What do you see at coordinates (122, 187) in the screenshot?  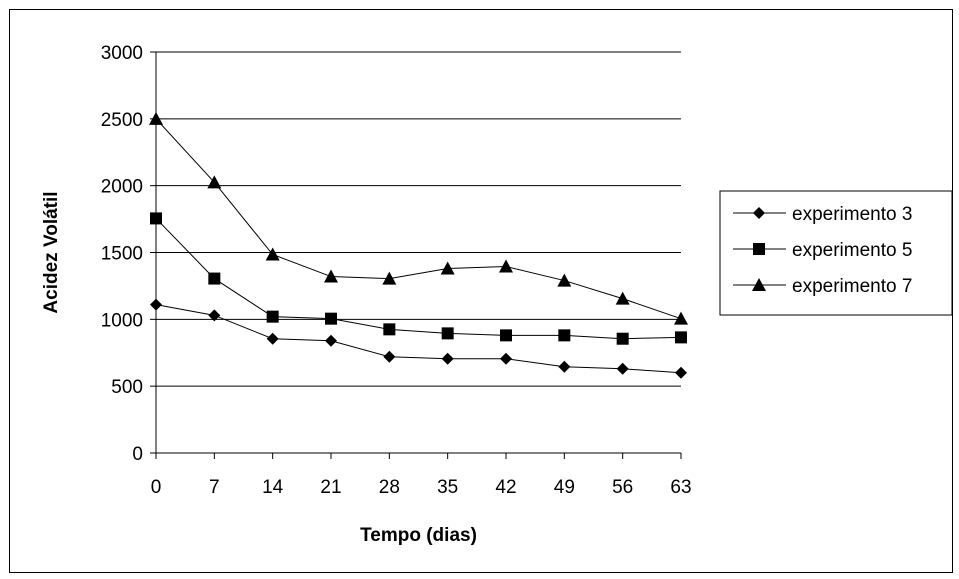 I see `y-tick-label-2000: 2000` at bounding box center [122, 187].